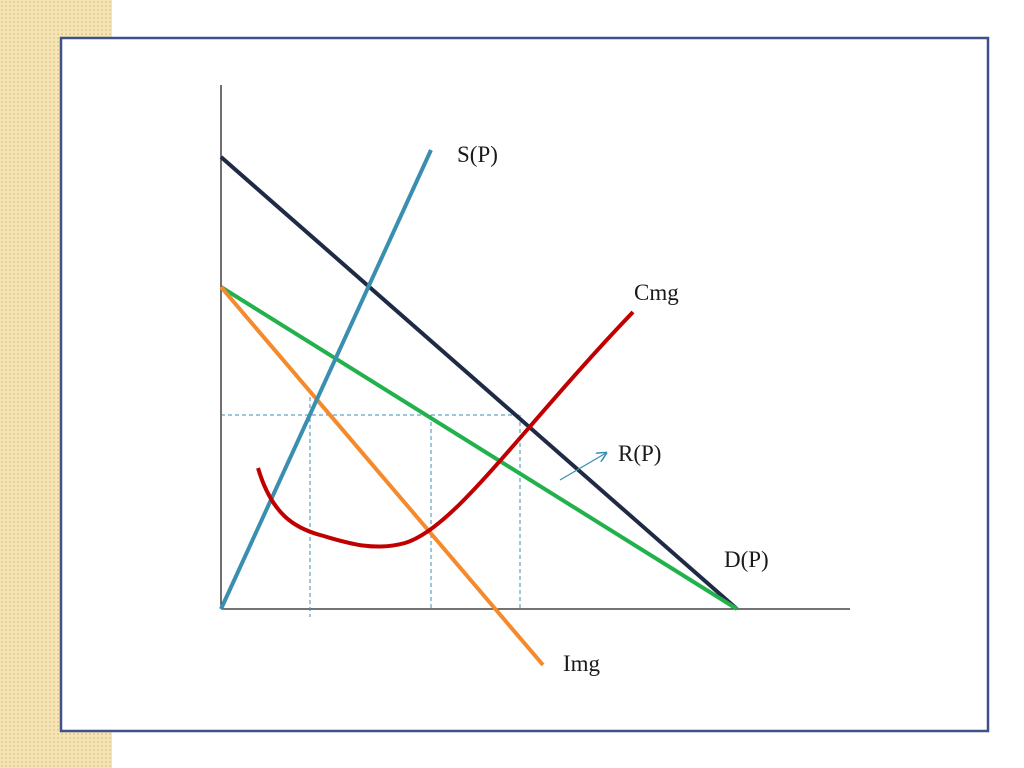 This screenshot has height=768, width=1024. Describe the element at coordinates (477, 154) in the screenshot. I see `supply-label: S(P)` at that location.